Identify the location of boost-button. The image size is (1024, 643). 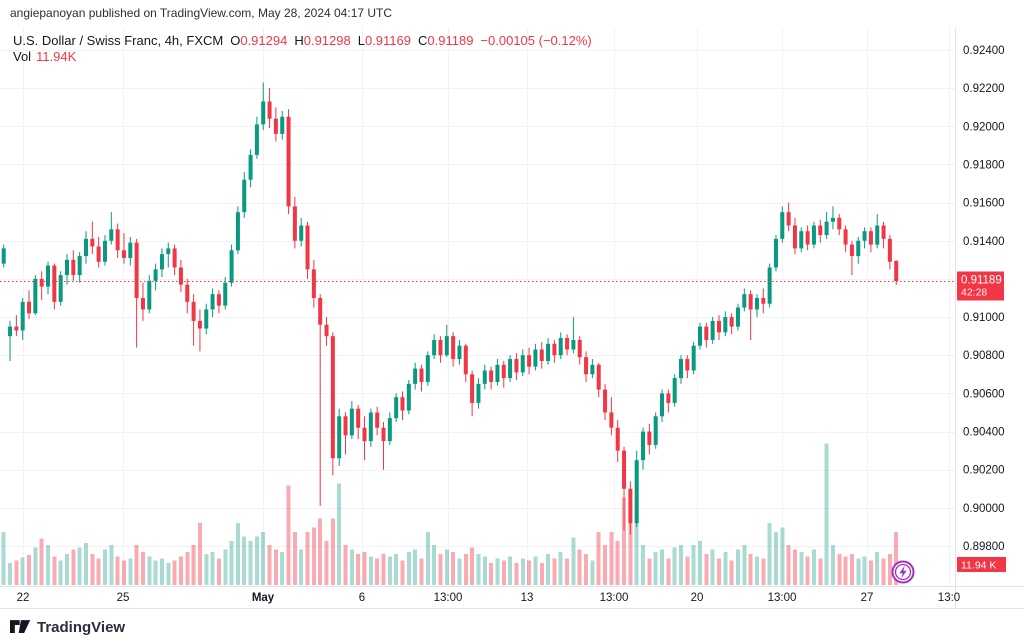
(903, 572).